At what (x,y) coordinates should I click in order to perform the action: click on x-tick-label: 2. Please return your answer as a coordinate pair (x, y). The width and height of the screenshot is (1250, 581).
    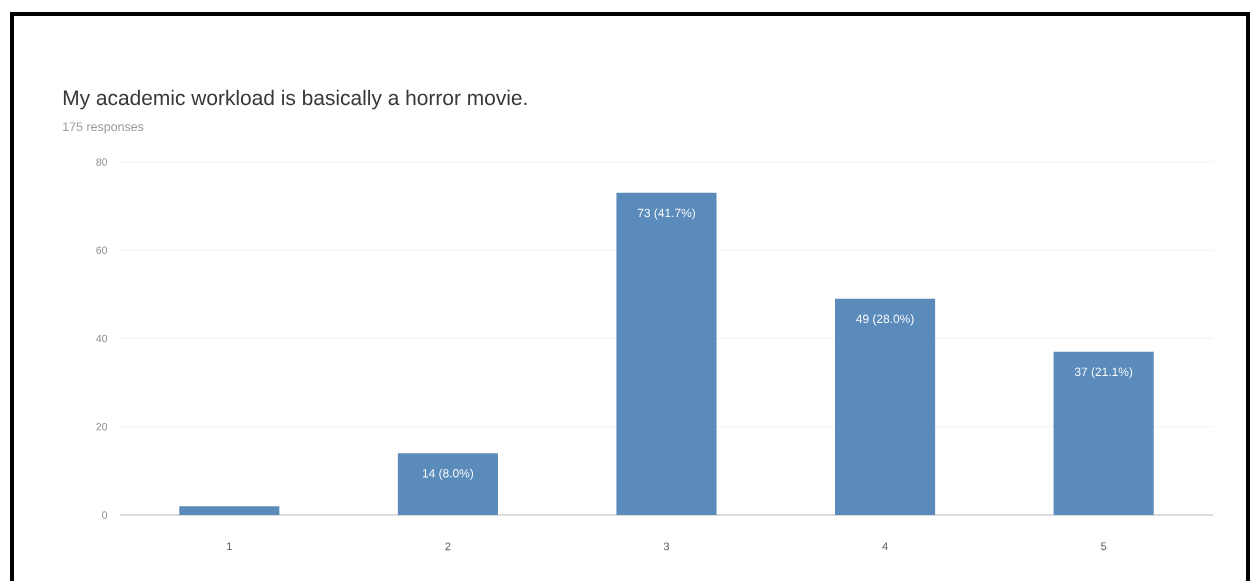
    Looking at the image, I should click on (448, 546).